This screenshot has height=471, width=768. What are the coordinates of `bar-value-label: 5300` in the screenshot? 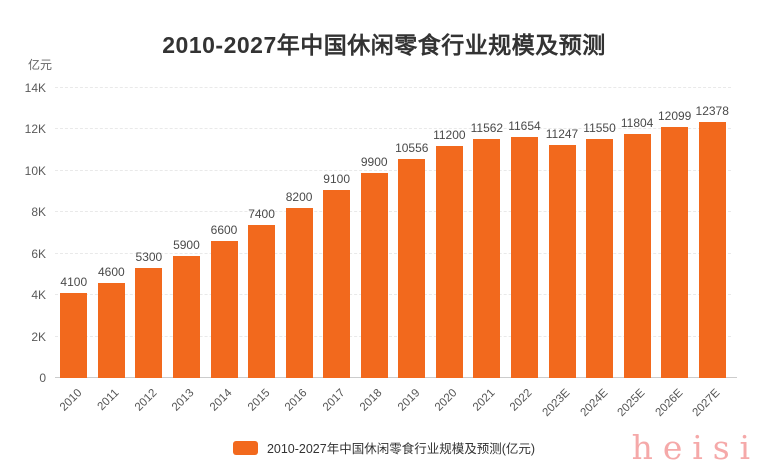 It's located at (149, 257).